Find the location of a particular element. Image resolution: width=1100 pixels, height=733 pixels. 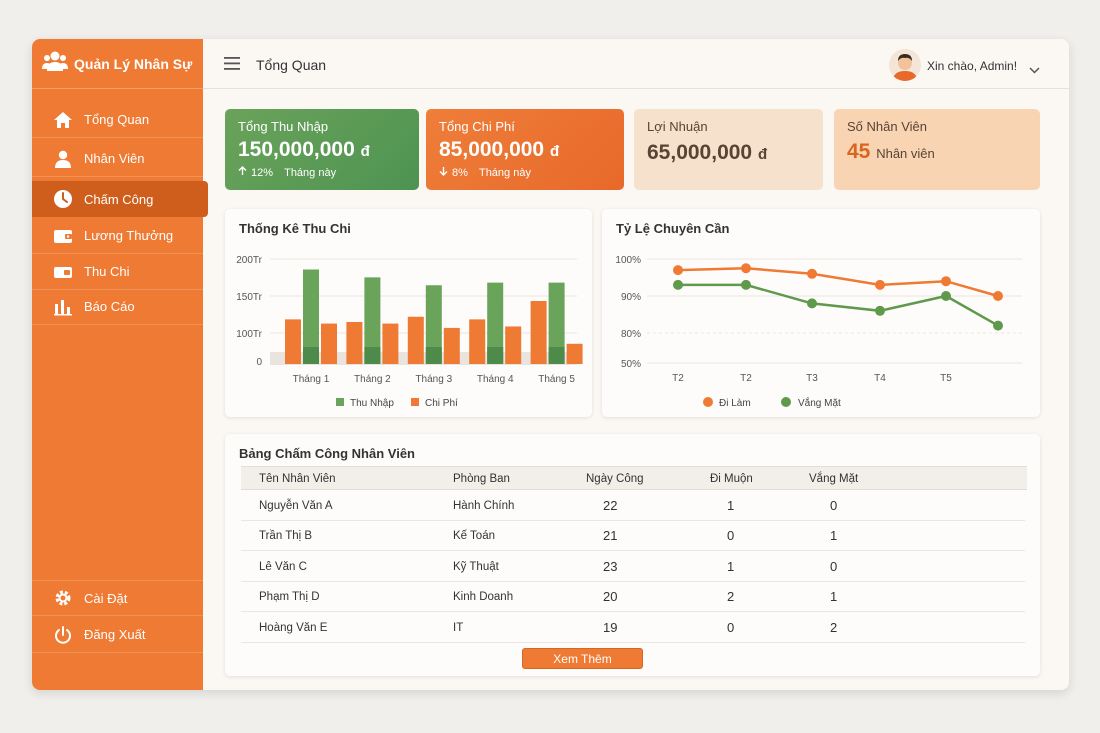

y-tick-label: 200Tr is located at coordinates (249, 260).